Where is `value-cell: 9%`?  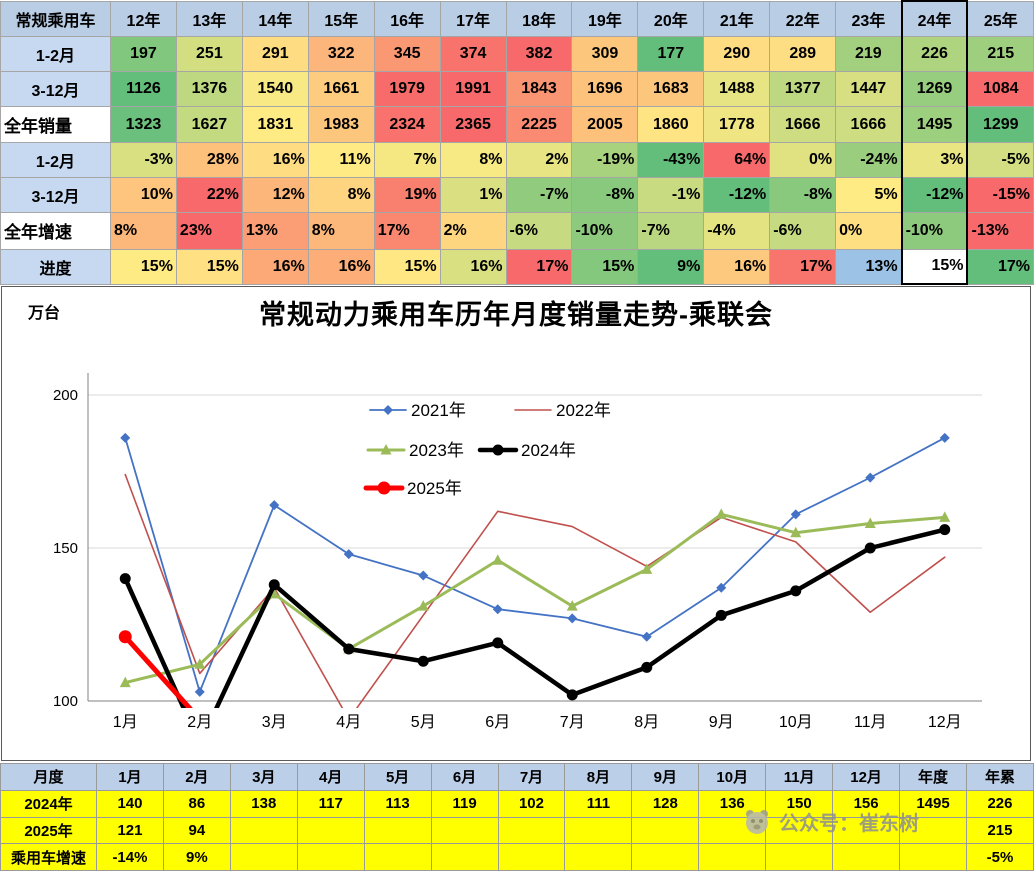 value-cell: 9% is located at coordinates (671, 266).